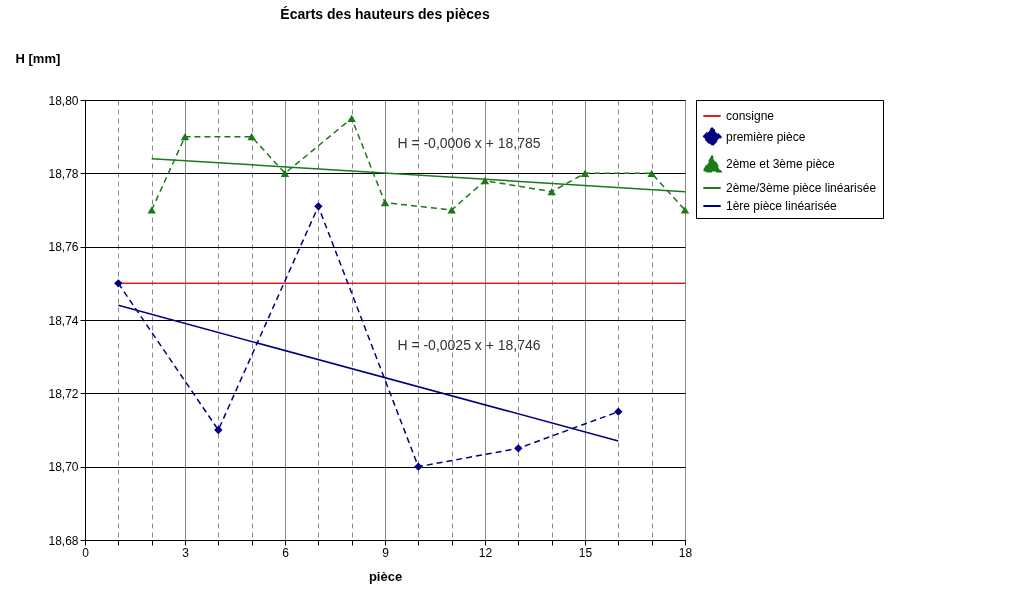  What do you see at coordinates (38, 58) in the screenshot?
I see `y-axis-title: H [mm]` at bounding box center [38, 58].